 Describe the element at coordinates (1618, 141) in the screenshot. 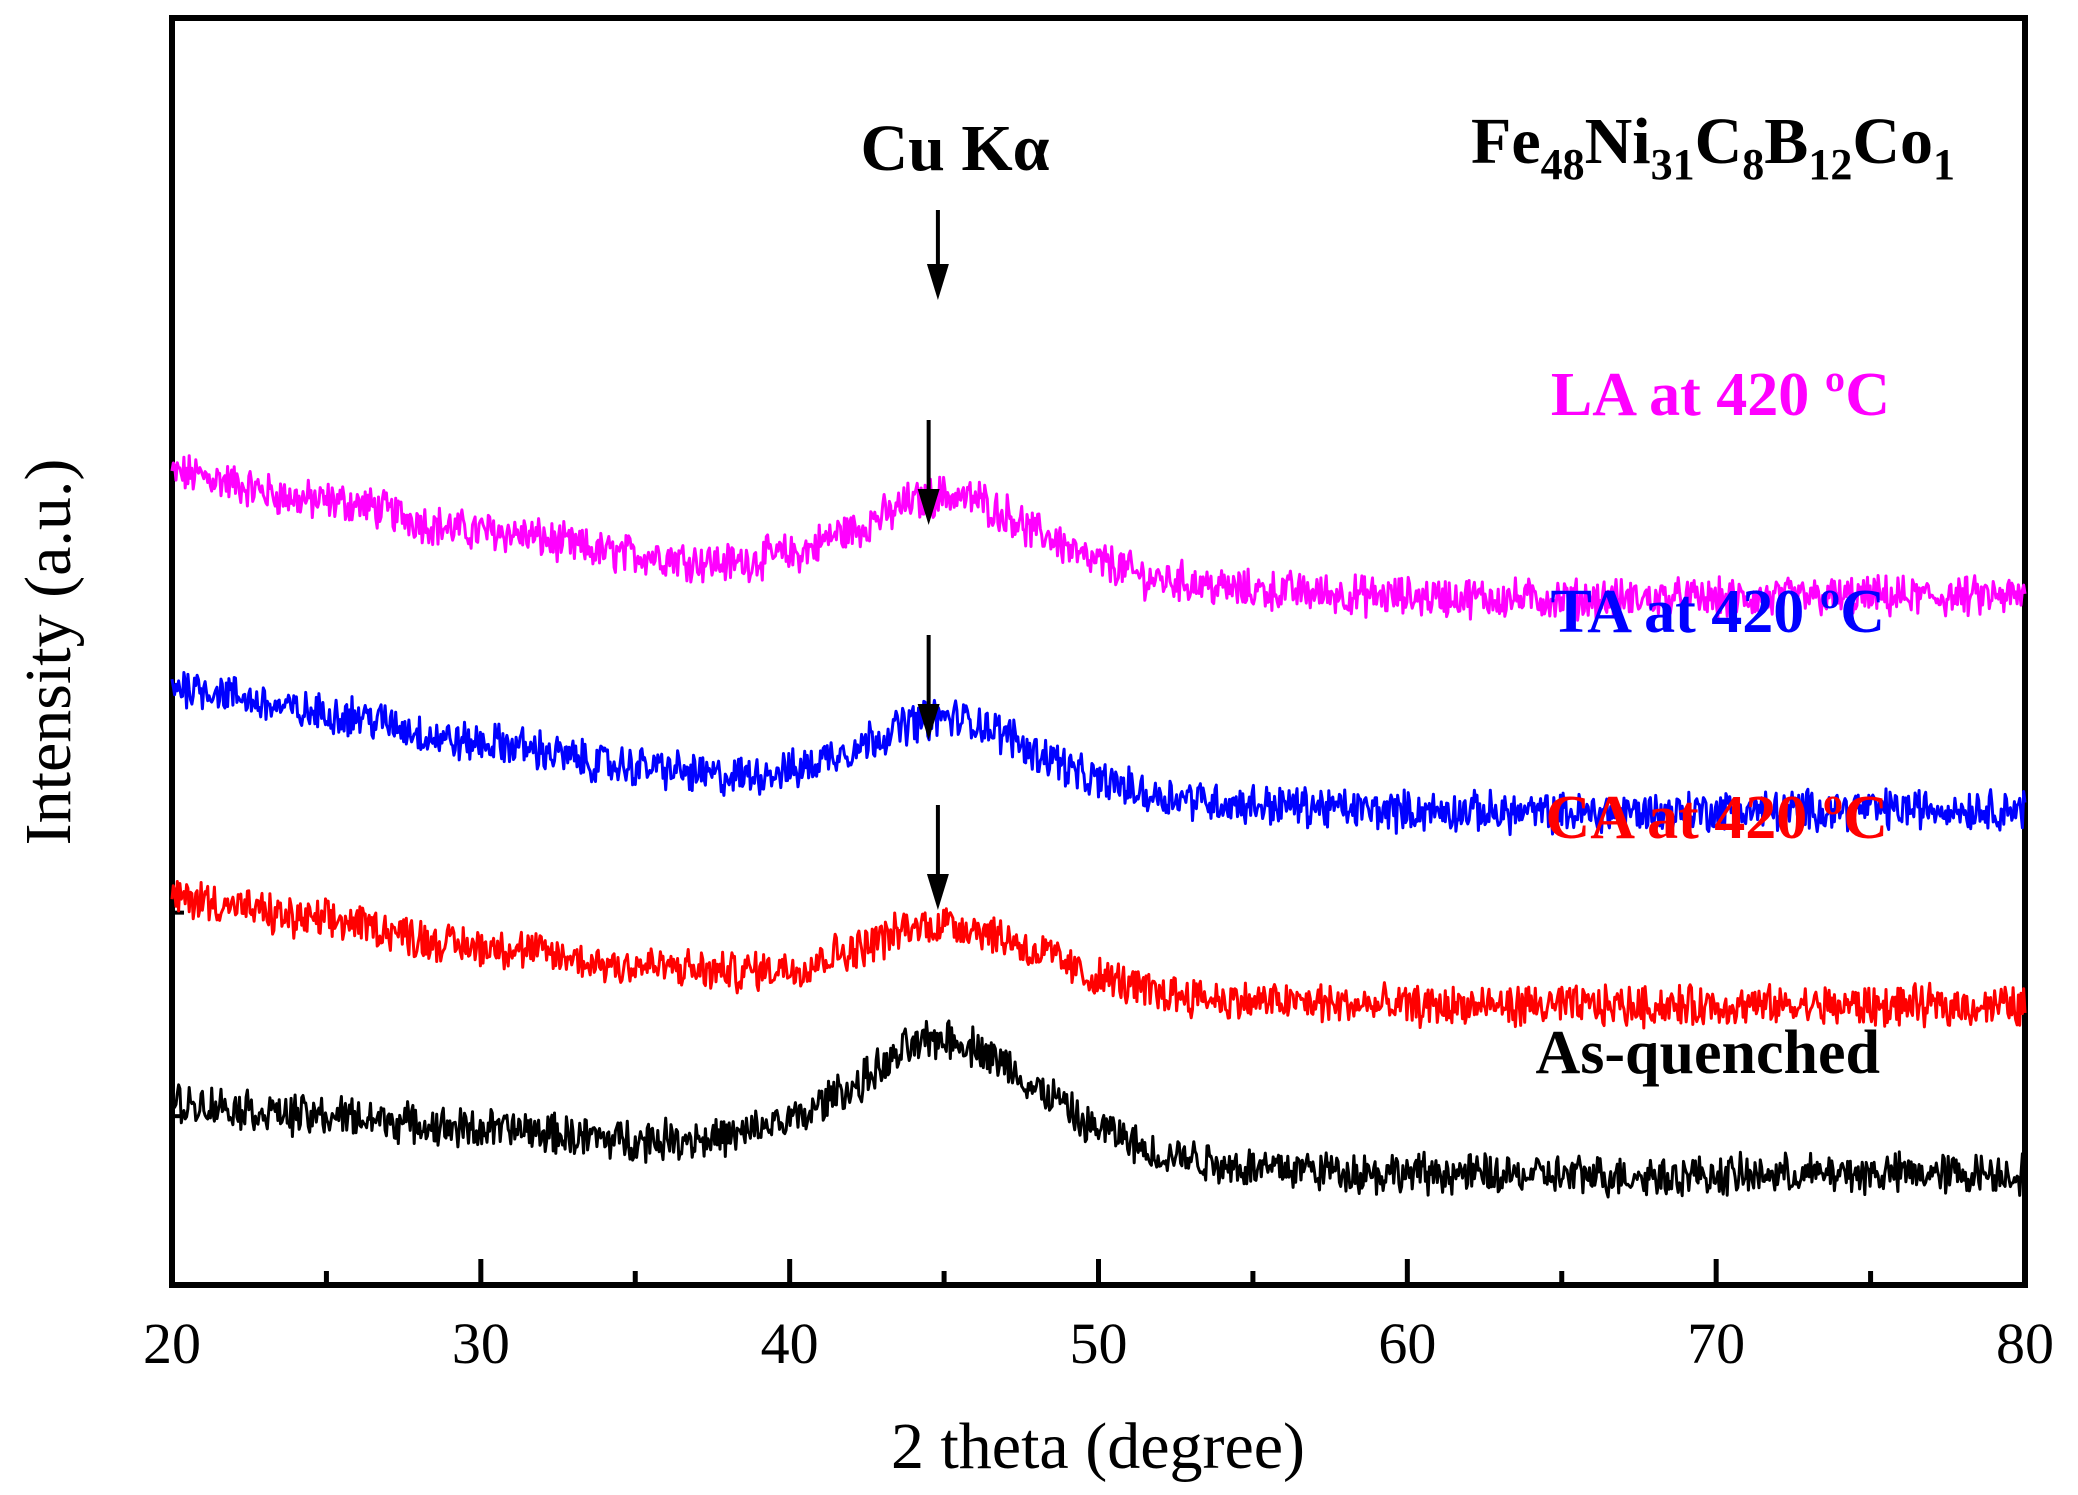

I see `formula-el-1: Ni` at that location.